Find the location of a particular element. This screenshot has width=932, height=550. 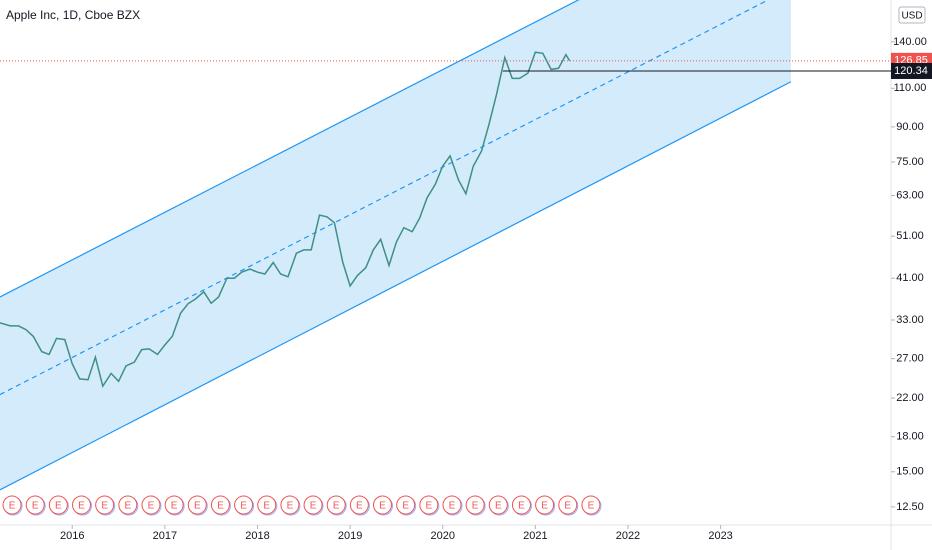

ray-price-label: 120.34 is located at coordinates (911, 71).